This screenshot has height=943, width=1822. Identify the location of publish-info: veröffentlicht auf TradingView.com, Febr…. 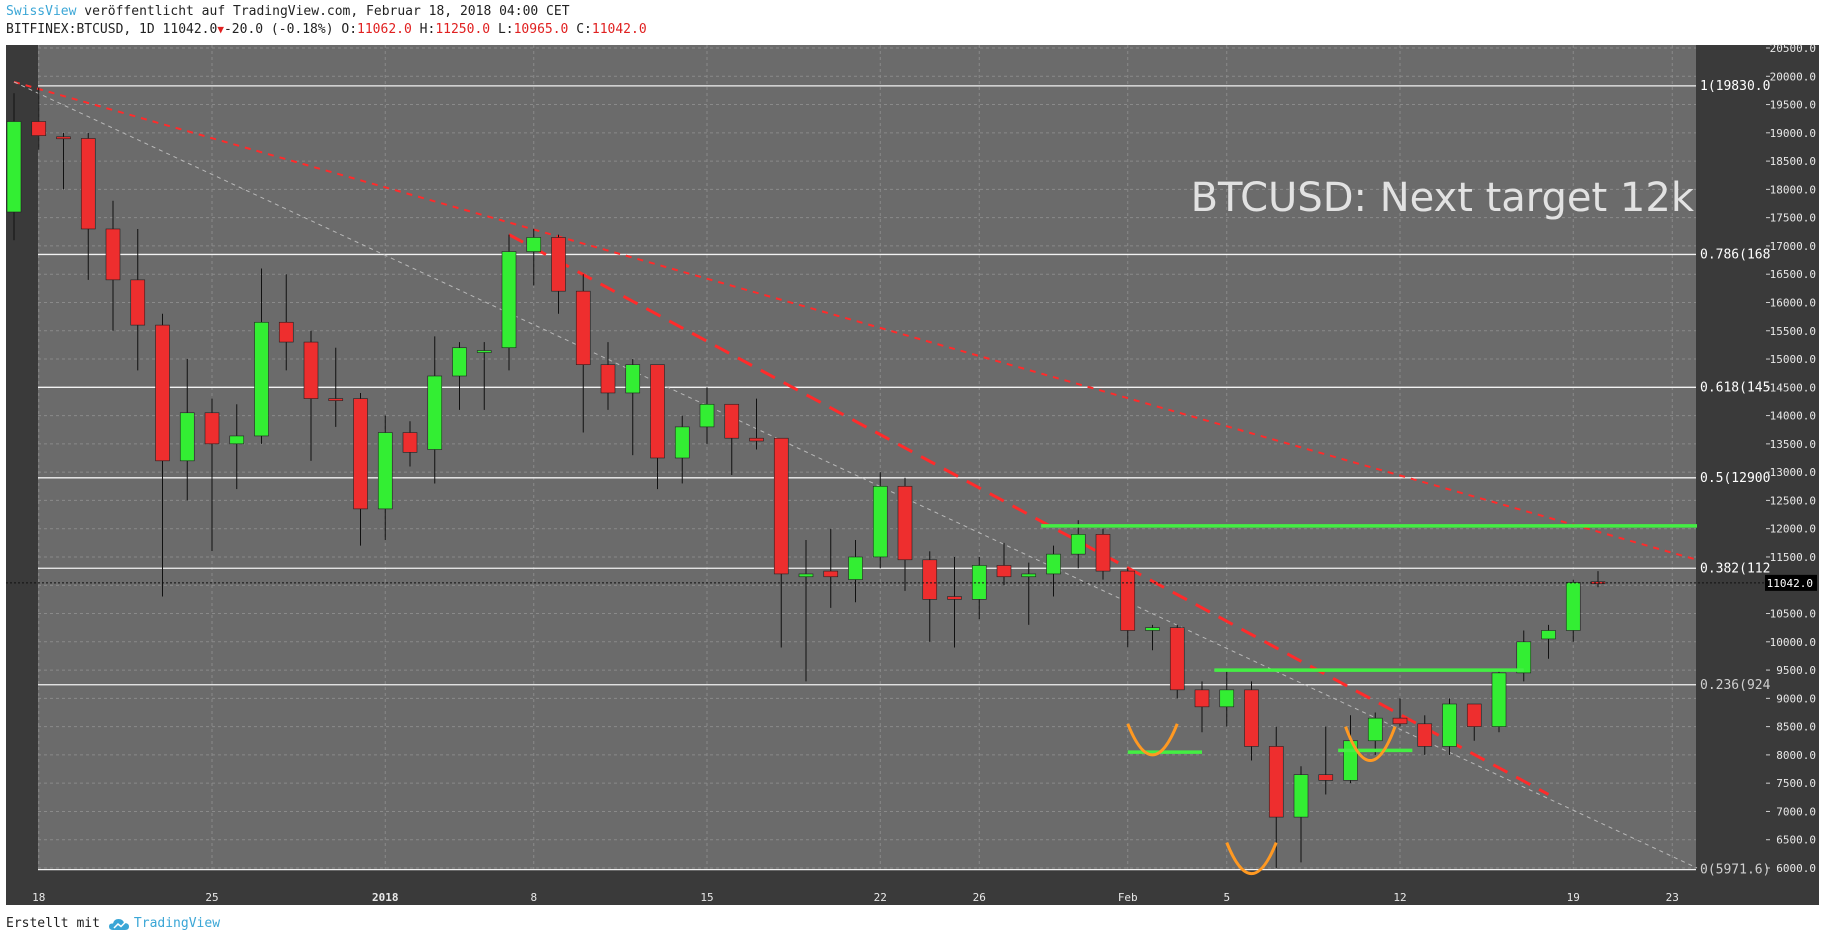
(327, 11).